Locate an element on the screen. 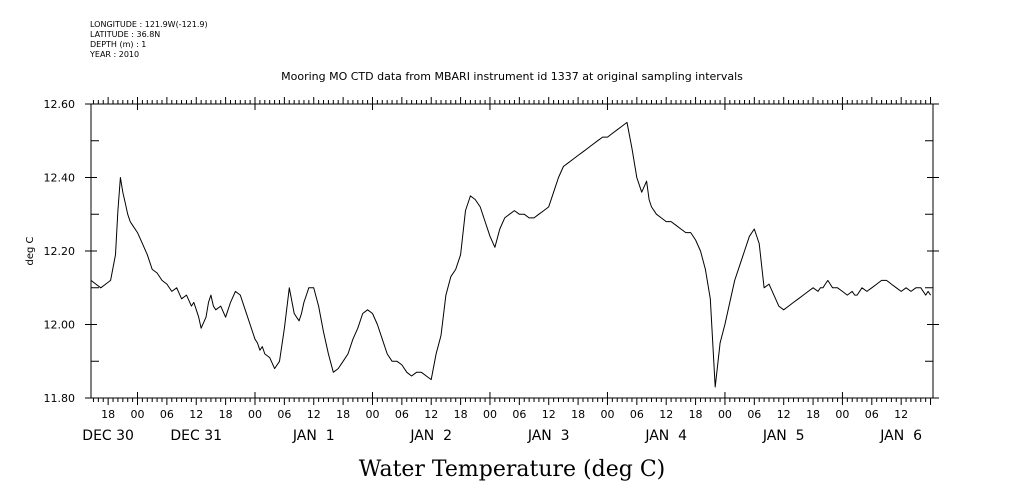 The height and width of the screenshot is (504, 1009). x-day-label: JAN 3 is located at coordinates (548, 436).